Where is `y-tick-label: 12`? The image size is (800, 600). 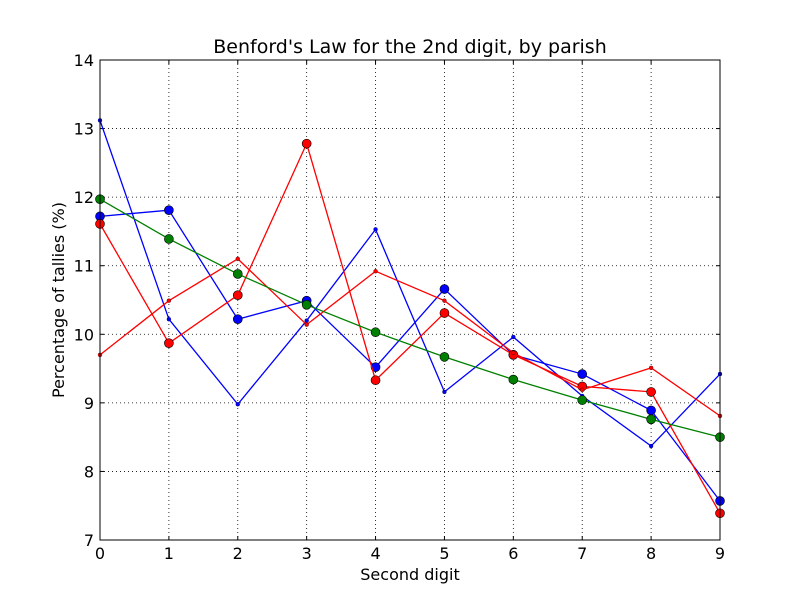
y-tick-label: 12 is located at coordinates (84, 197).